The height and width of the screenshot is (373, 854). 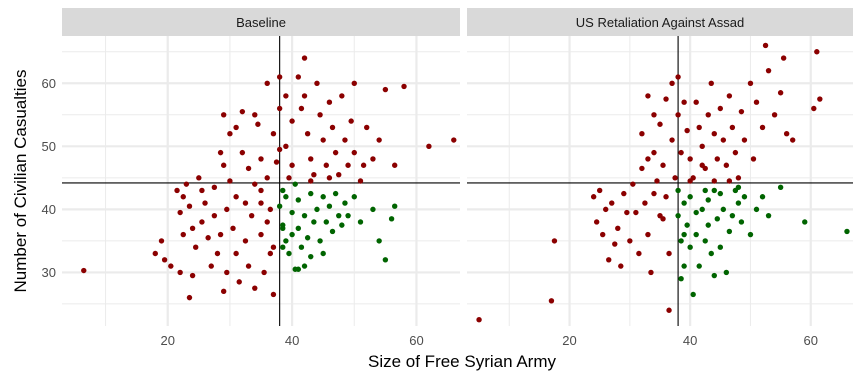 I want to click on x-tick-label: 20, so click(x=569, y=340).